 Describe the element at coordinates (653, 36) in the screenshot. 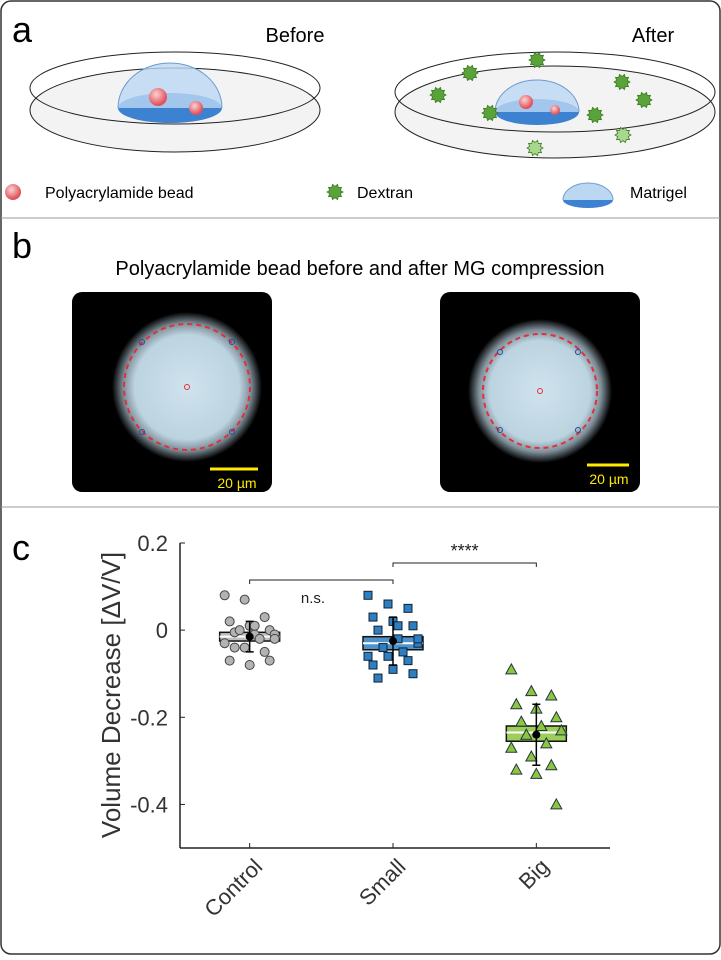

I see `after-label: After` at that location.